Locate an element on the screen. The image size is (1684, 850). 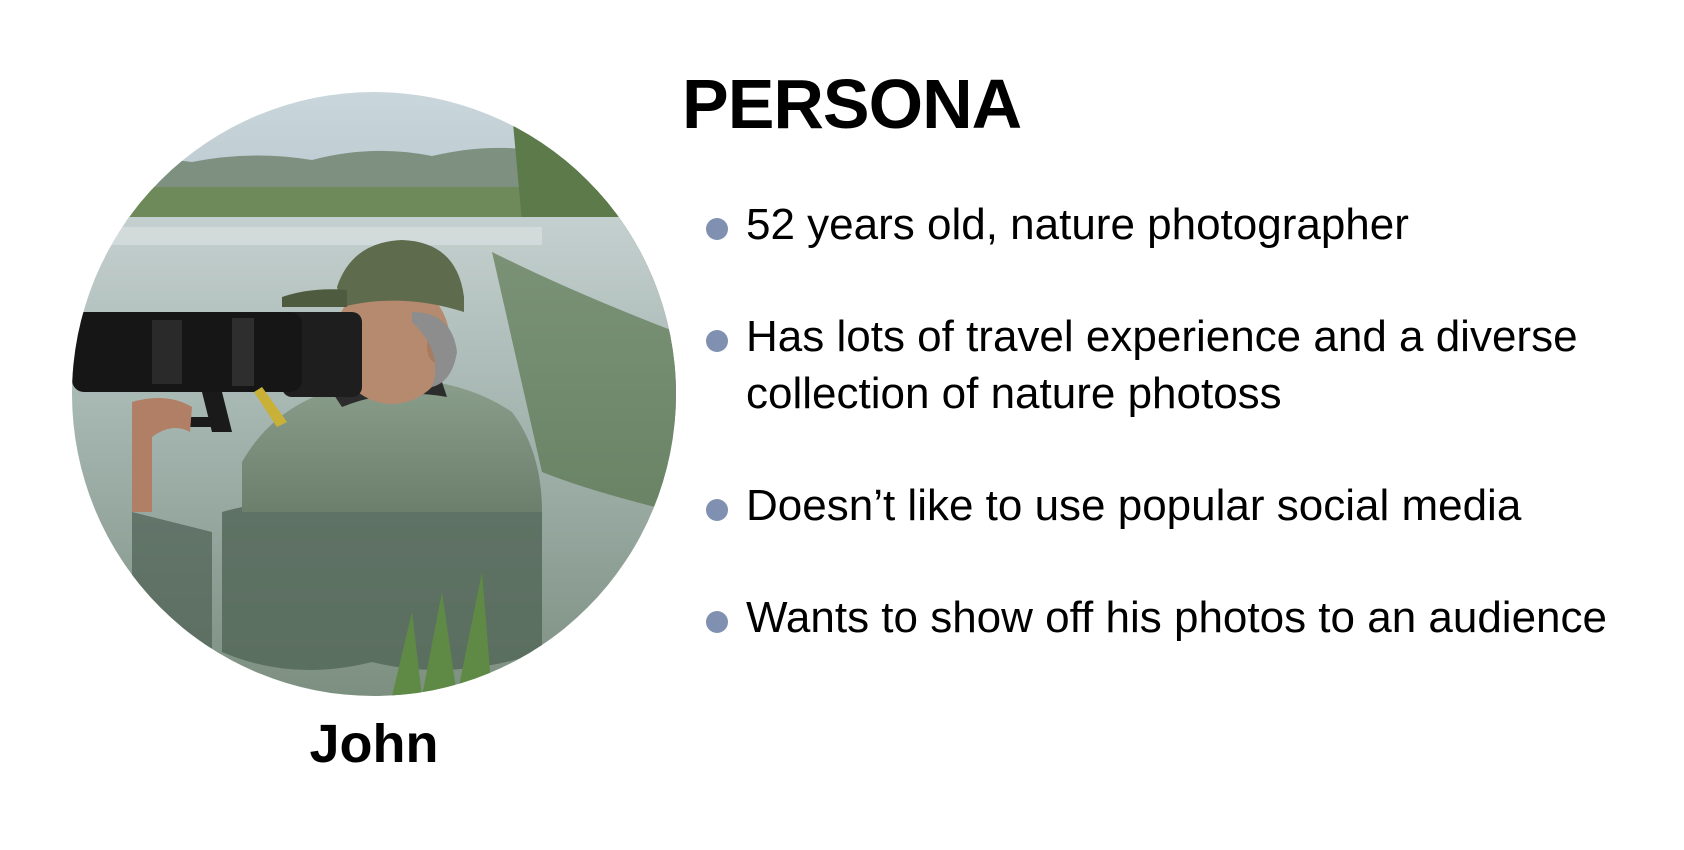
persona-name: John is located at coordinates (374, 744).